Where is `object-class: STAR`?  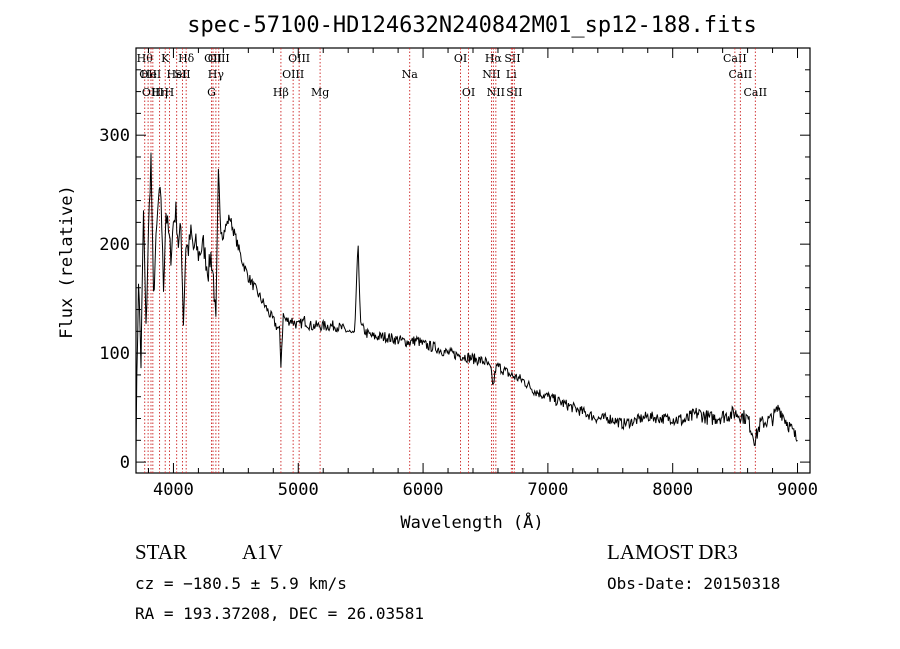
object-class: STAR is located at coordinates (161, 552).